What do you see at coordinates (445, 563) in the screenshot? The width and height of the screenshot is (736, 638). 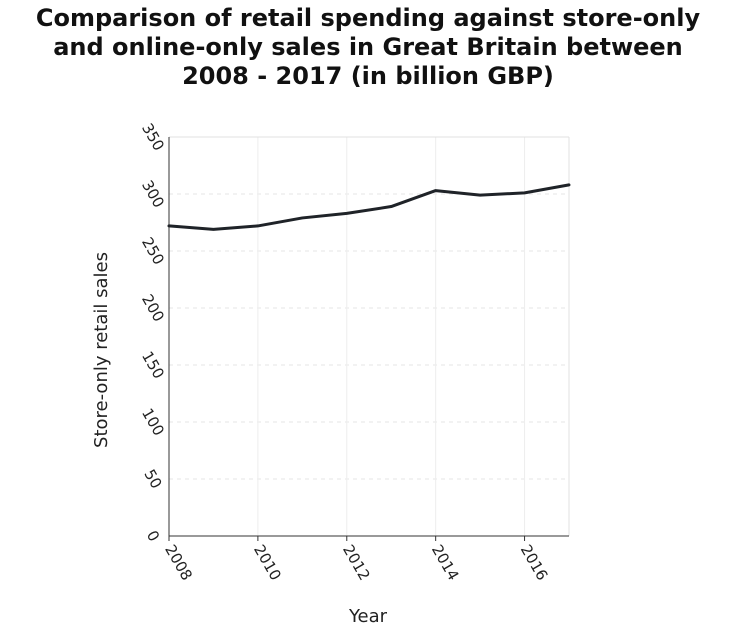 I see `x-tick-label: 2014` at bounding box center [445, 563].